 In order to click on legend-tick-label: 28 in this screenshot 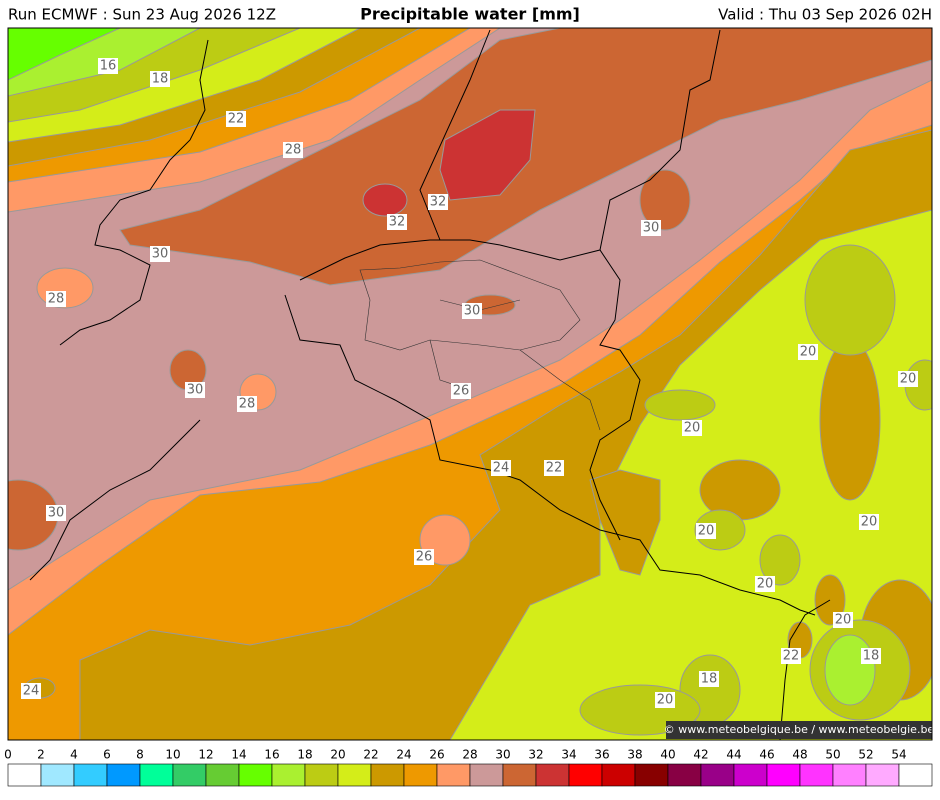, I will do `click(469, 755)`.